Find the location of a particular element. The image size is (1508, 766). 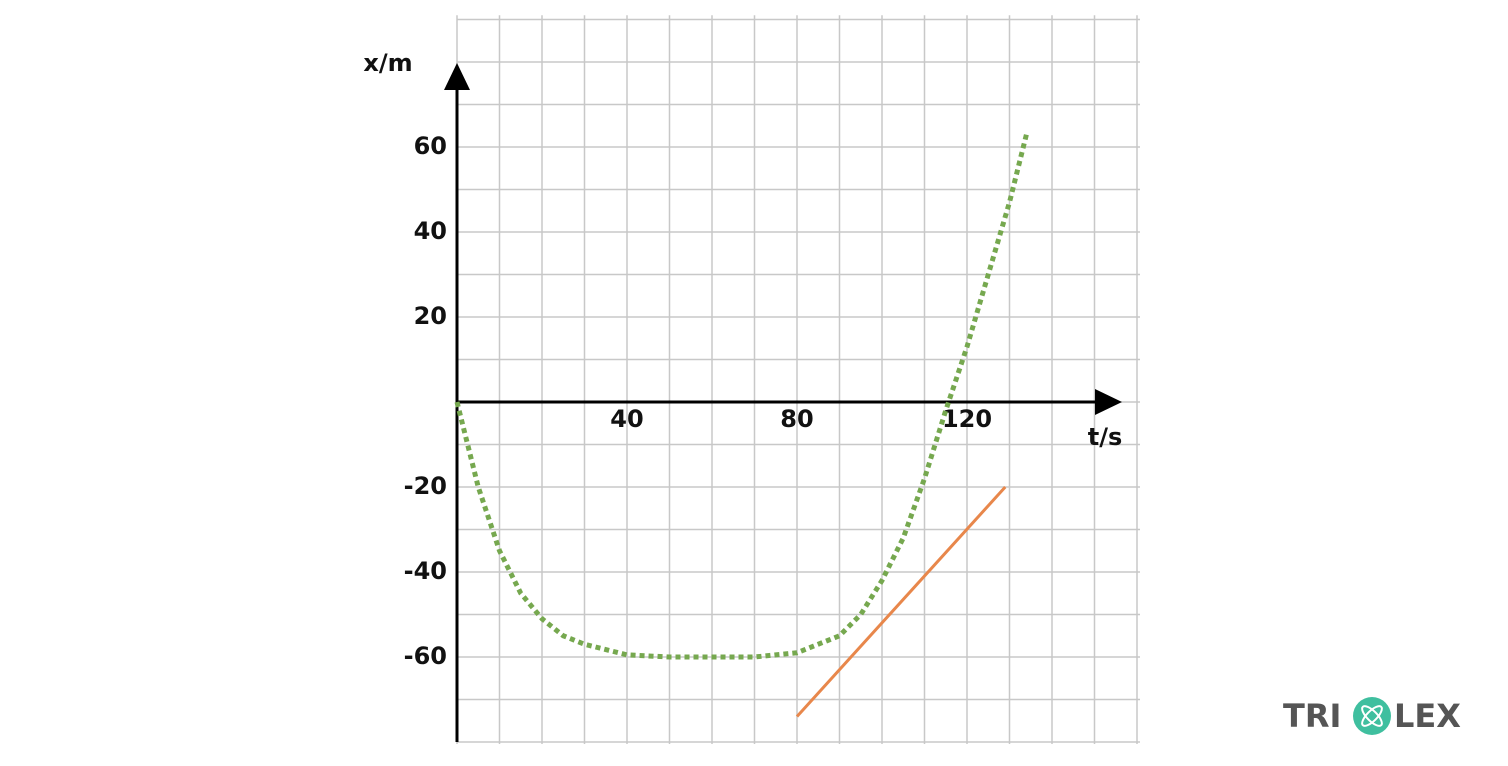

brand-icon is located at coordinates (1372, 716).